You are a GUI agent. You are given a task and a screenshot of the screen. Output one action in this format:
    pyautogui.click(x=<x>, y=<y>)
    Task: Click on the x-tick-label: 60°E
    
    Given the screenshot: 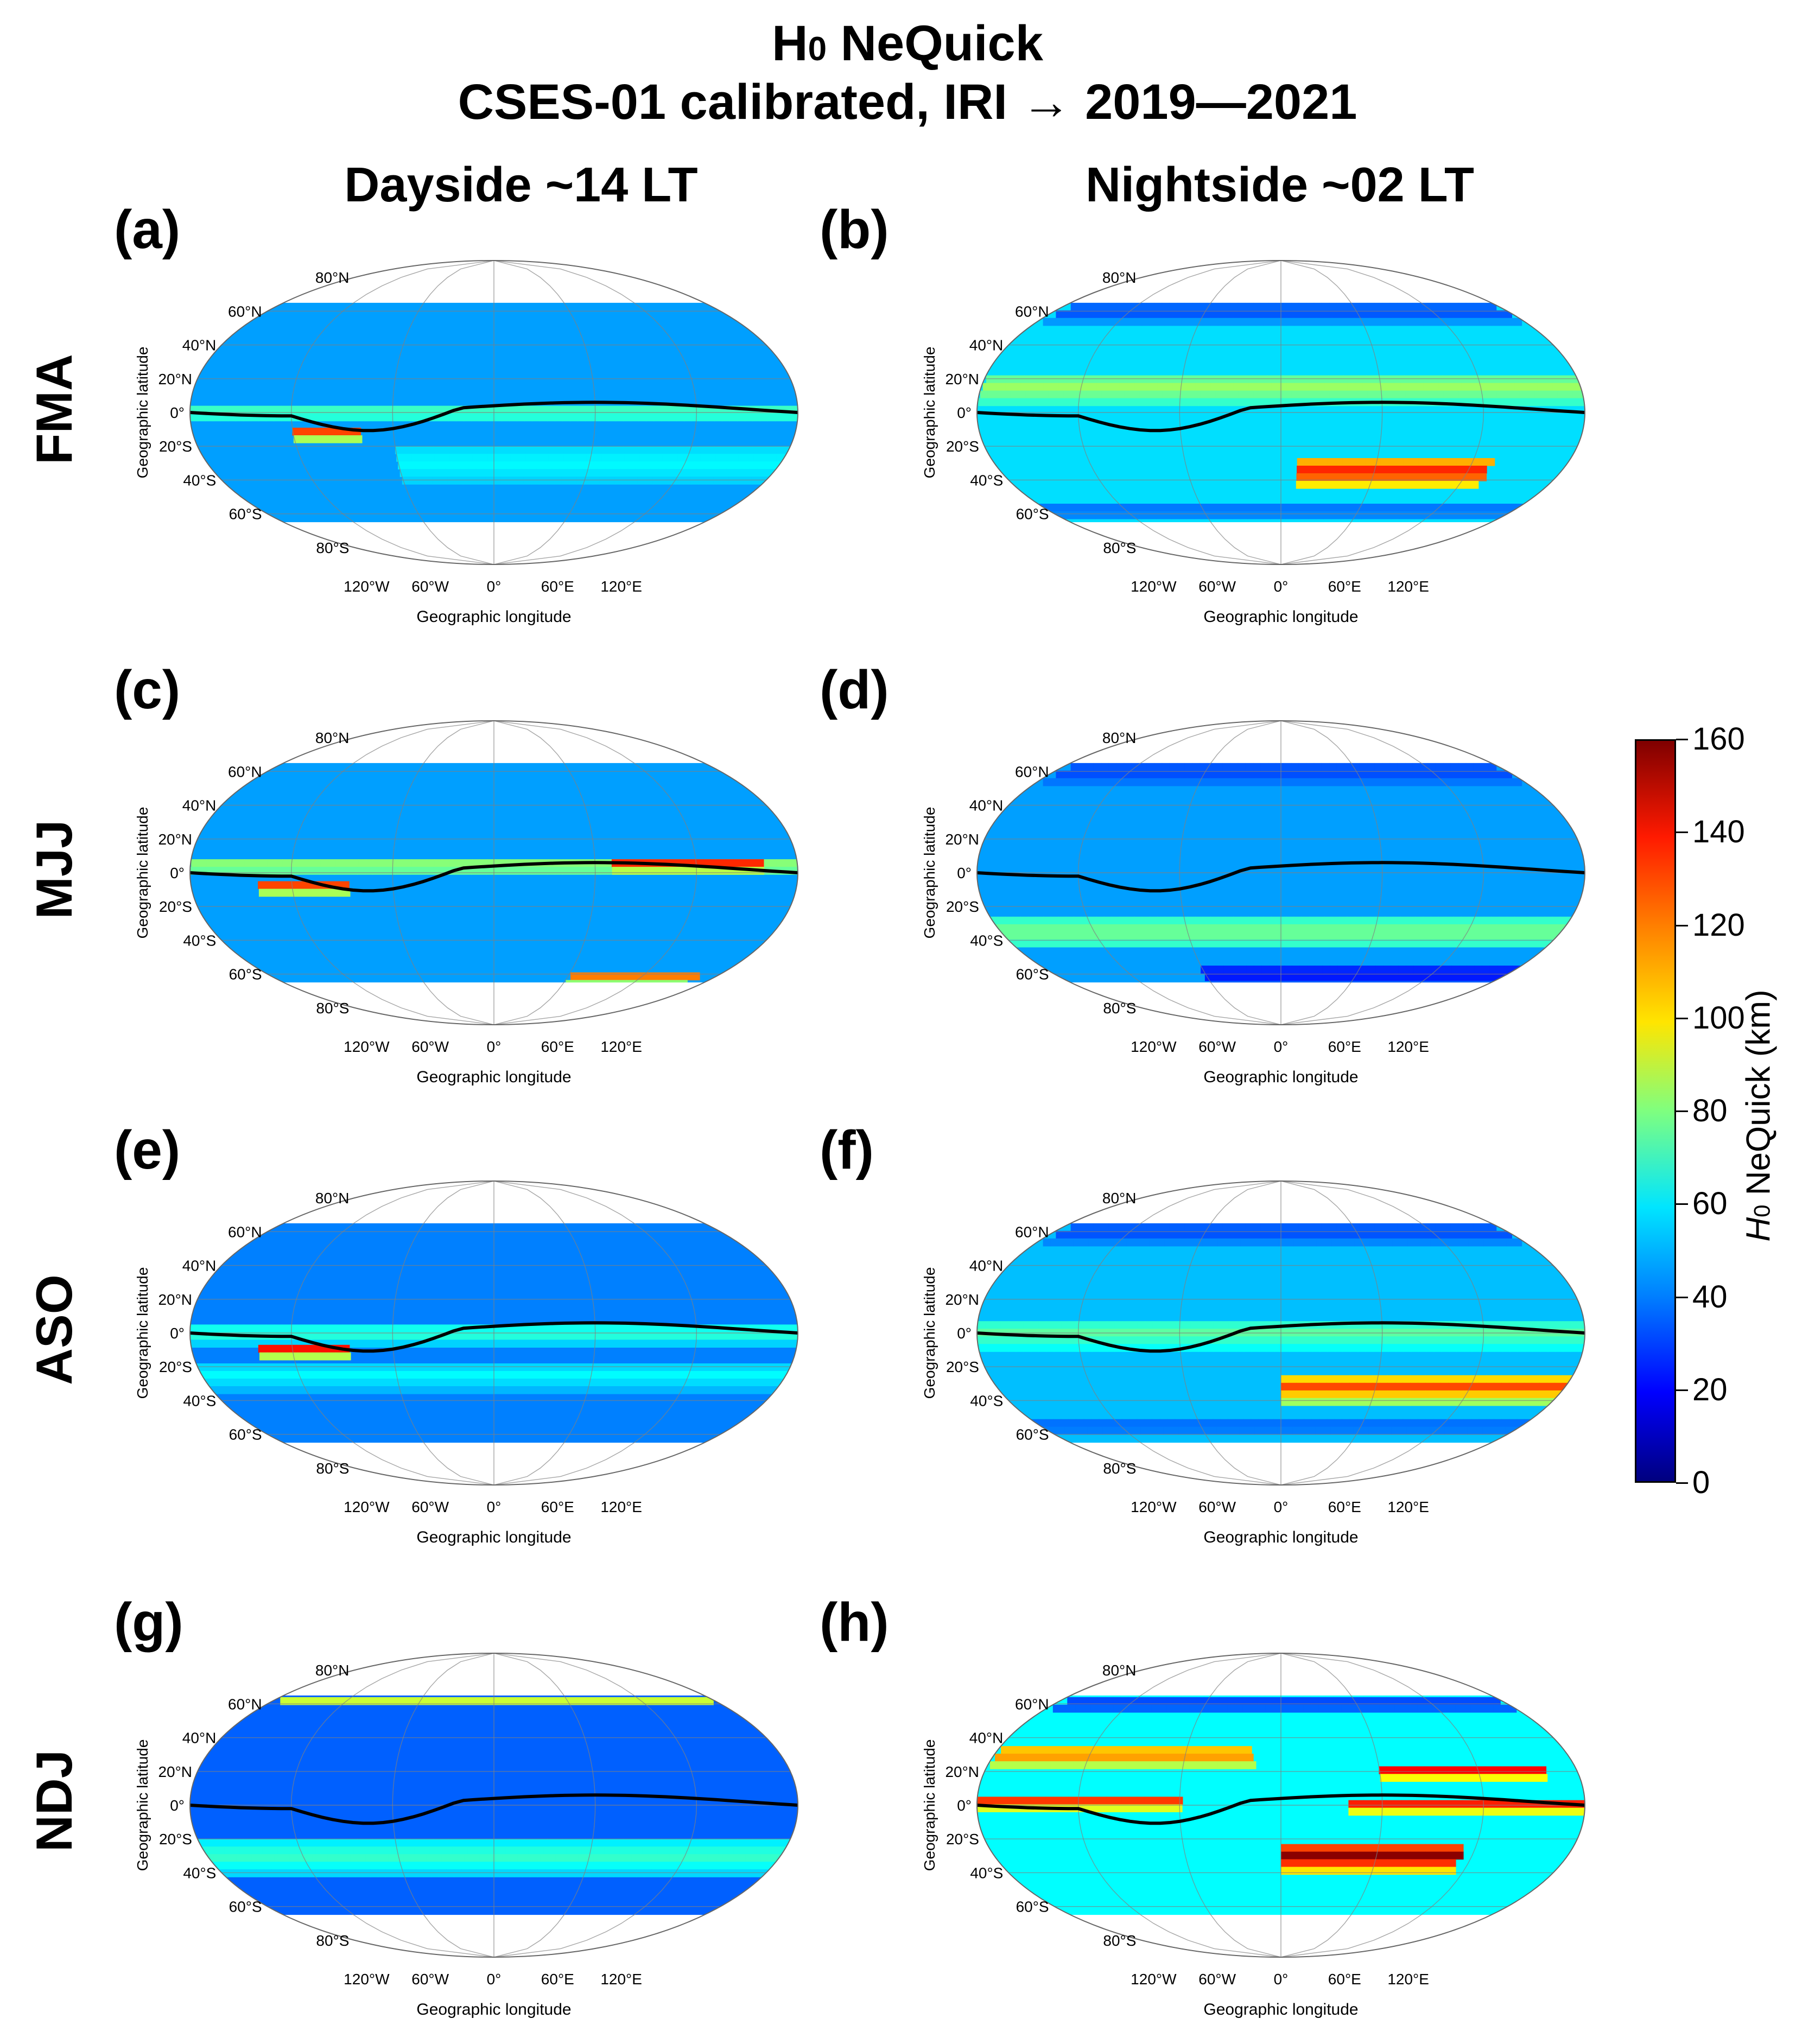 What is the action you would take?
    pyautogui.click(x=557, y=1507)
    